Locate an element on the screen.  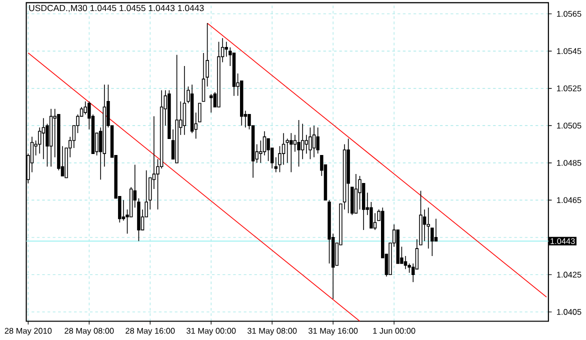
ref-line-label: 1.0443 is located at coordinates (562, 241).